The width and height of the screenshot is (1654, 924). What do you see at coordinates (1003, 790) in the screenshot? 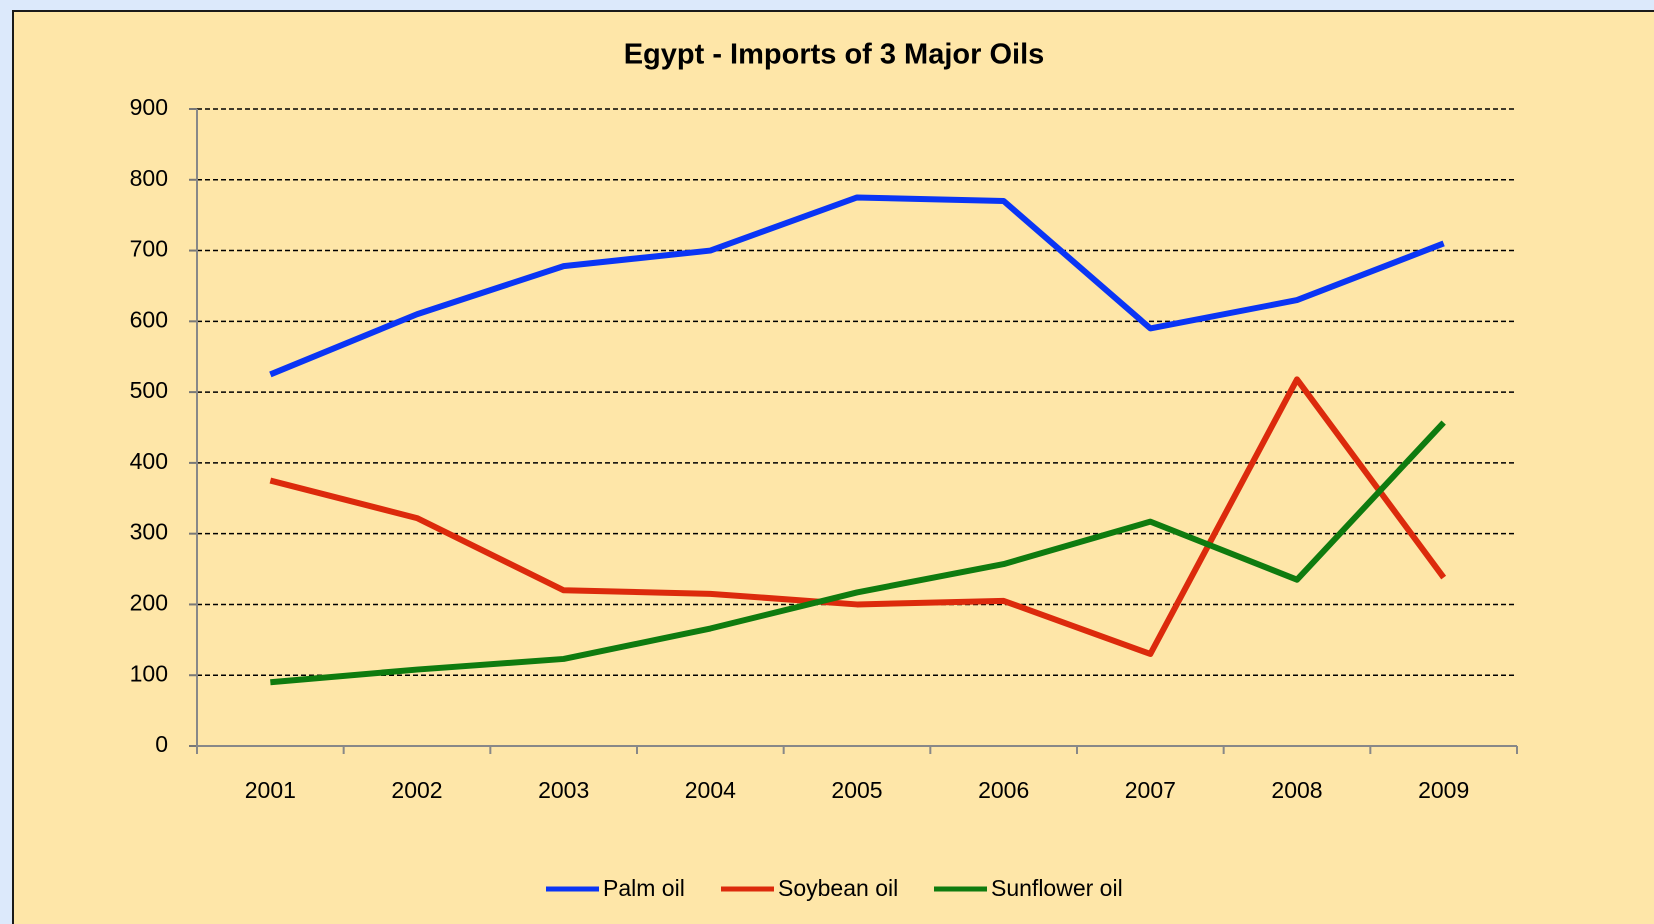
I see `x-tick-label: 2006` at bounding box center [1003, 790].